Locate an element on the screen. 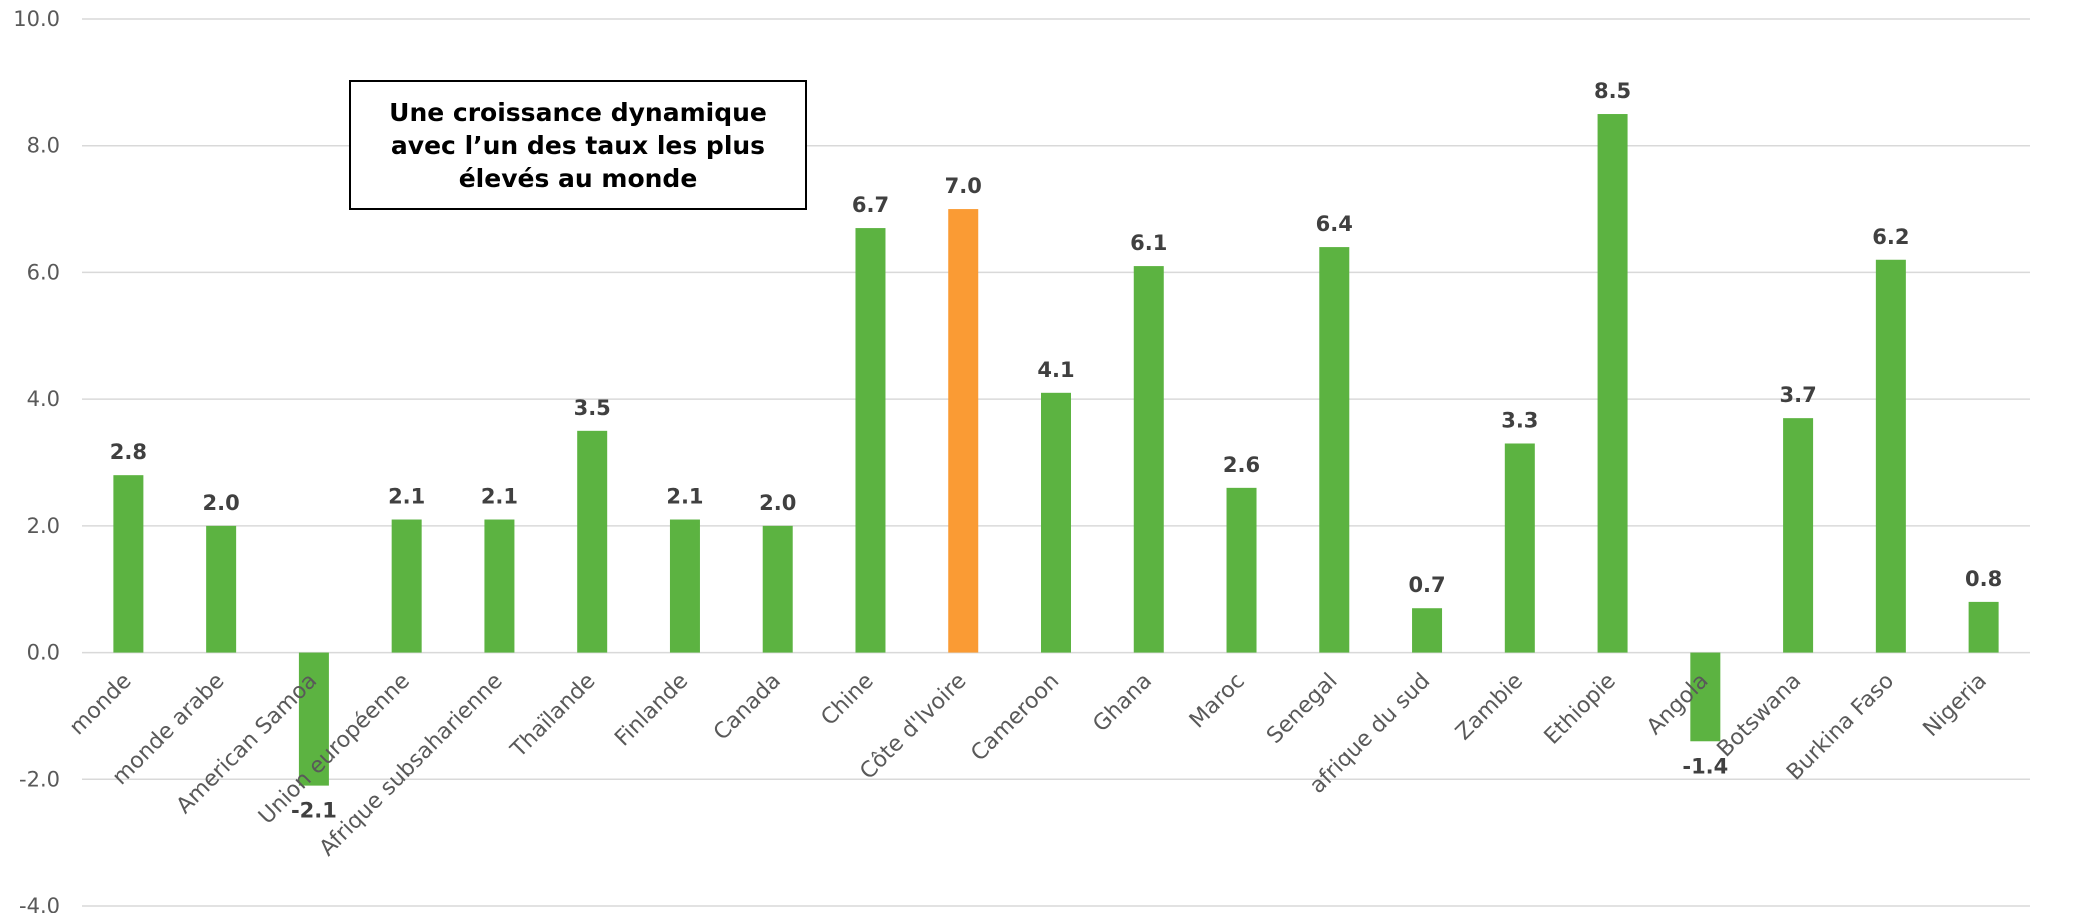  data-label: 6.7 is located at coordinates (870, 205).